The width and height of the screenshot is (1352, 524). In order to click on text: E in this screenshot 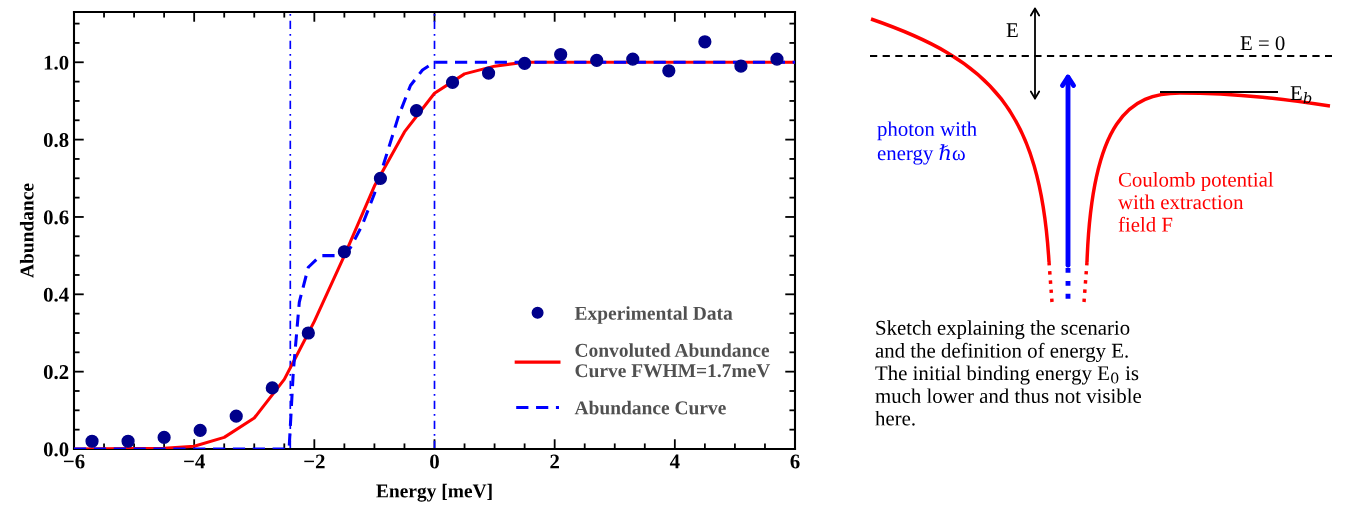, I will do `click(1012, 30)`.